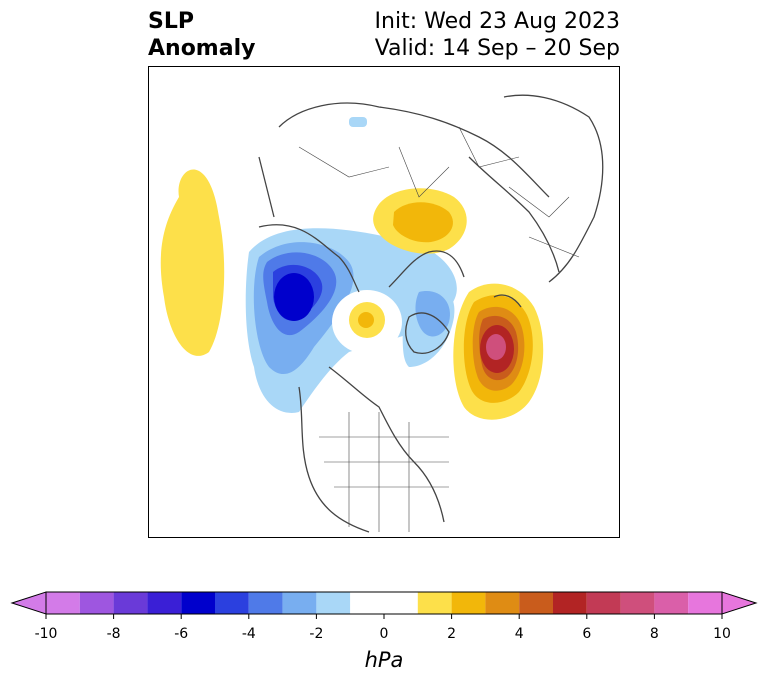 The height and width of the screenshot is (684, 768). I want to click on colorbar-tick-label: -2, so click(316, 634).